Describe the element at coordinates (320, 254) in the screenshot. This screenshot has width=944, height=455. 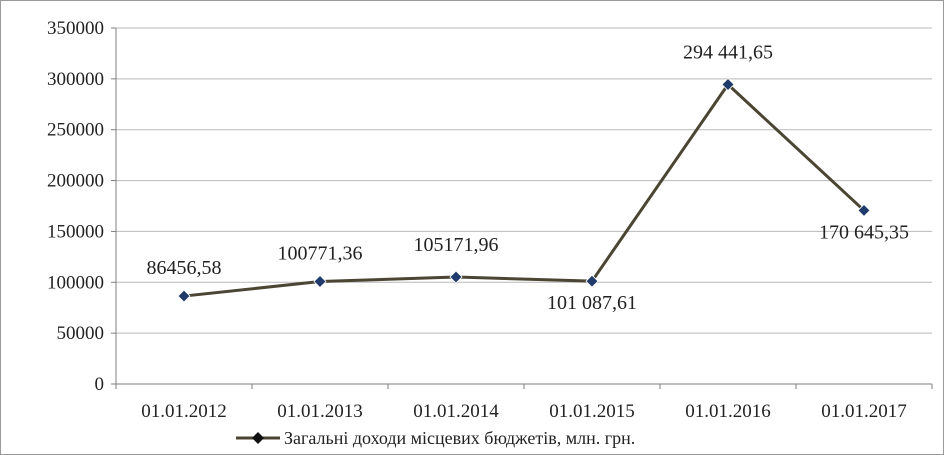
I see `data-label: 100771,36` at that location.